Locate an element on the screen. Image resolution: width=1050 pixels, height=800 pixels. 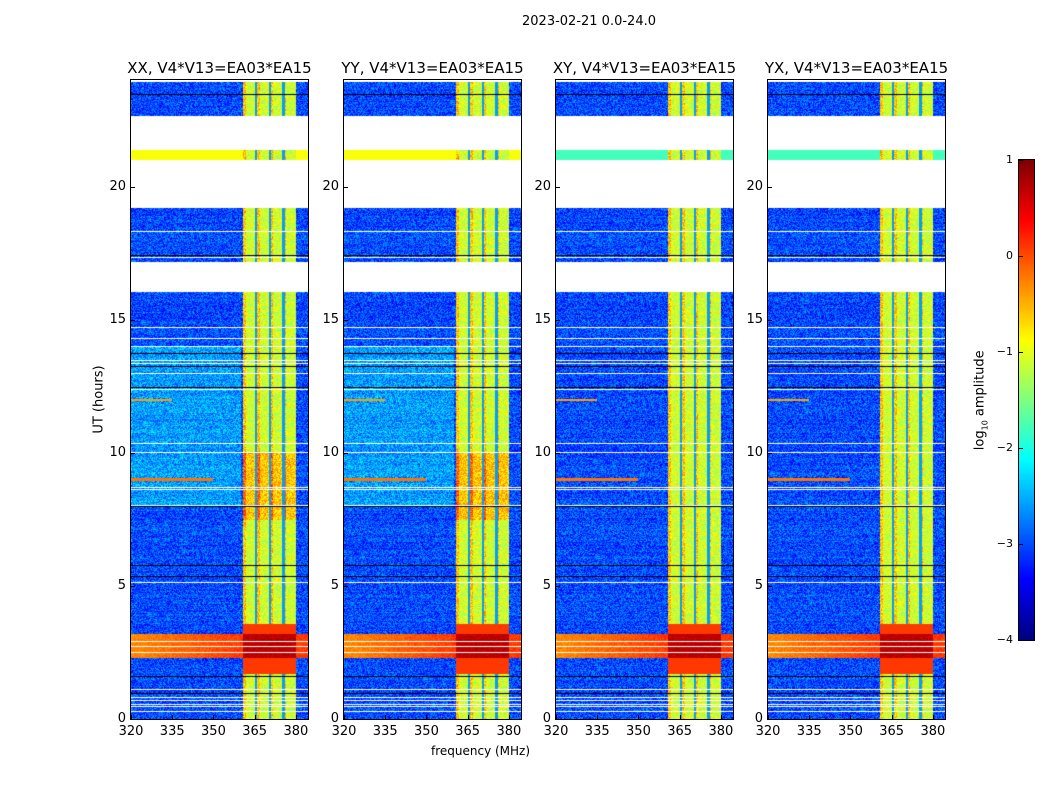
panel-title: YX, V4*V13=EA03*EA15 is located at coordinates (856, 68).